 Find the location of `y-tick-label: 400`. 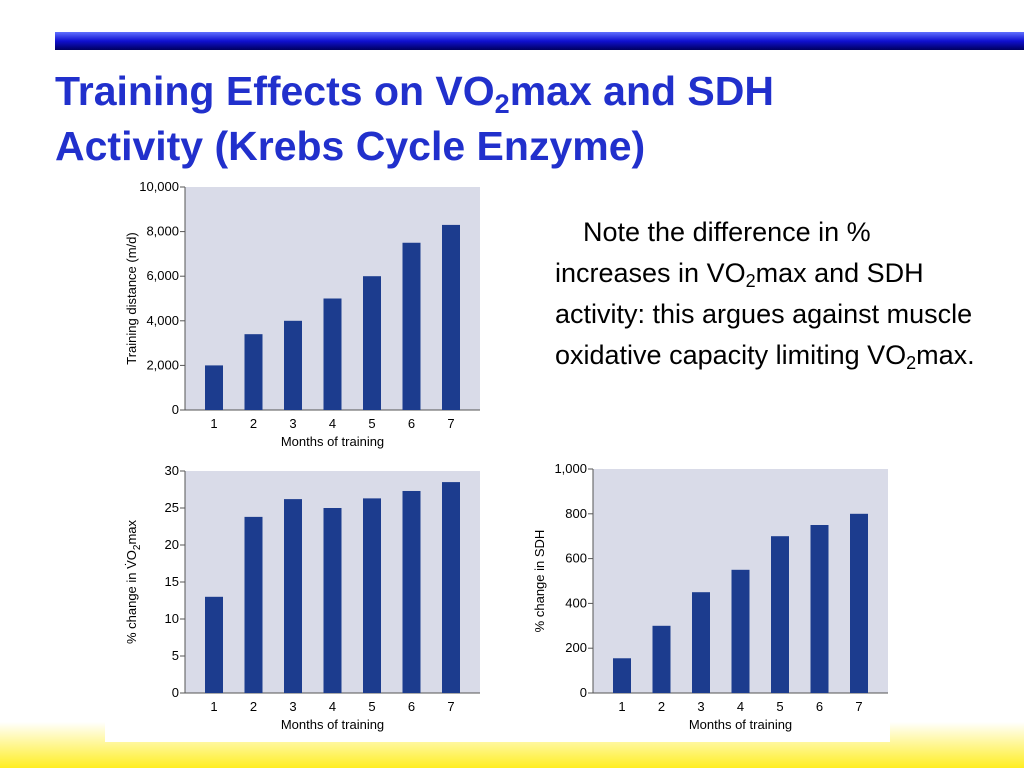

y-tick-label: 400 is located at coordinates (576, 602).